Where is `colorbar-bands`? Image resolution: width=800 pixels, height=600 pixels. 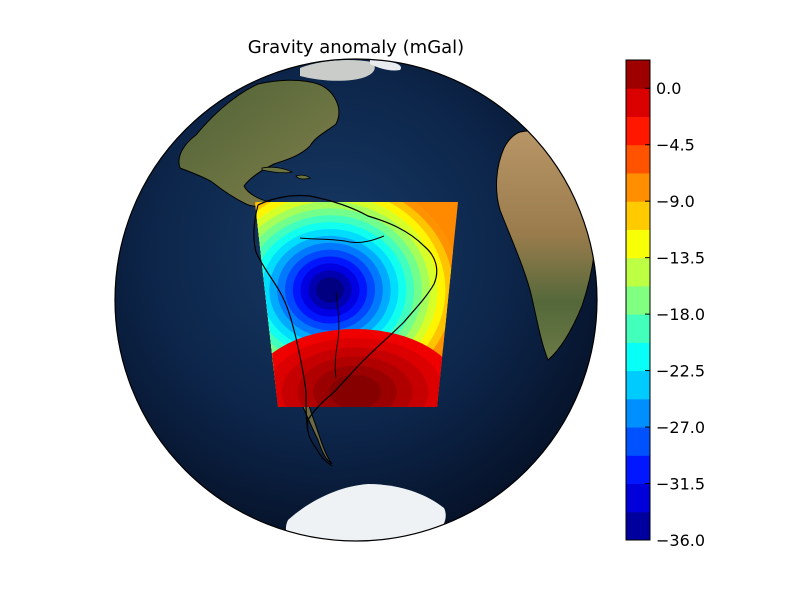
colorbar-bands is located at coordinates (638, 300).